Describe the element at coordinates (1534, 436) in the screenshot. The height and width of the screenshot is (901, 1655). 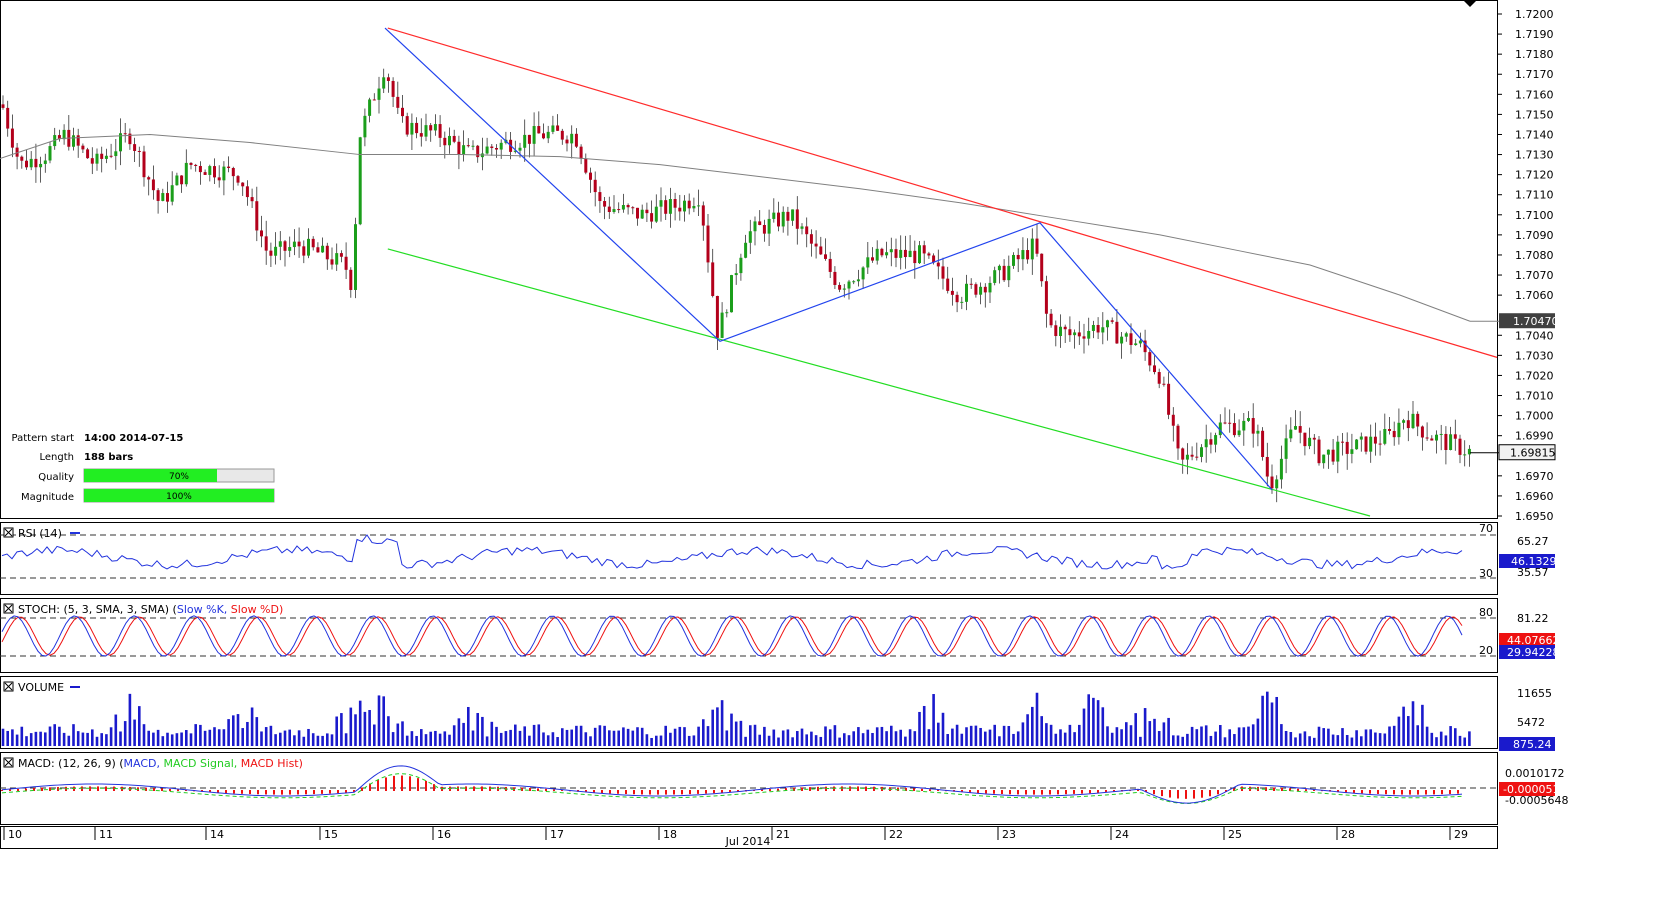
I see `price-tick-label: 1.6990` at that location.